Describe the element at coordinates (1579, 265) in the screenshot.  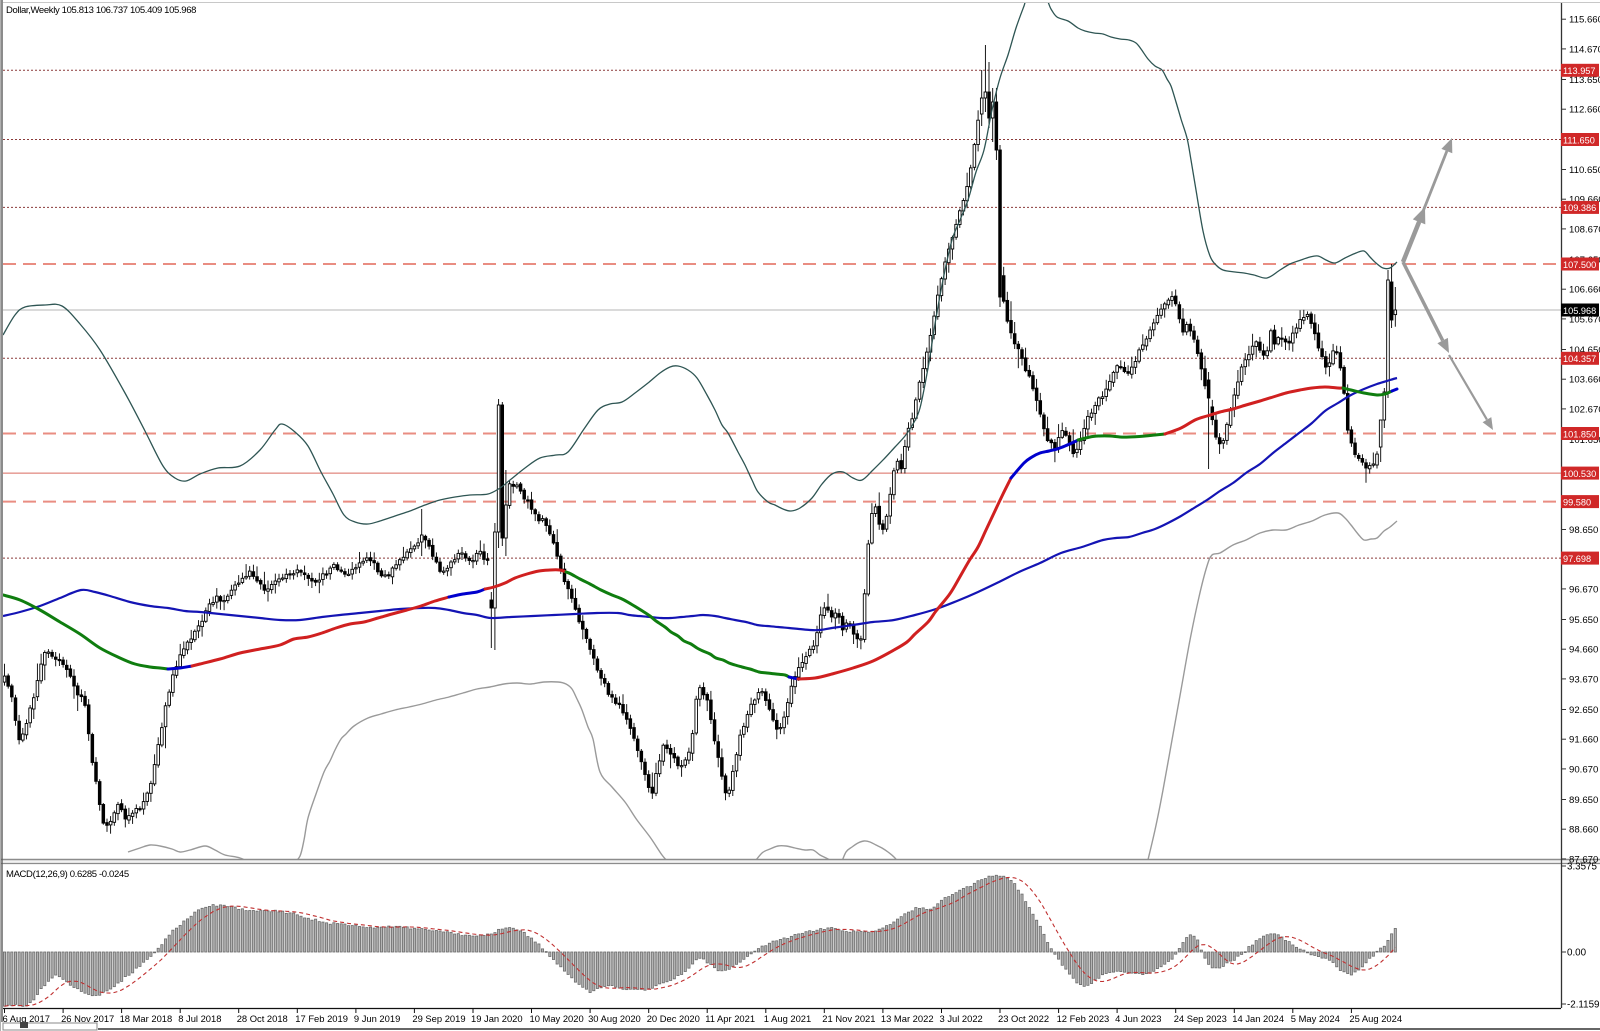
I see `svg-text: 107.500` at that location.